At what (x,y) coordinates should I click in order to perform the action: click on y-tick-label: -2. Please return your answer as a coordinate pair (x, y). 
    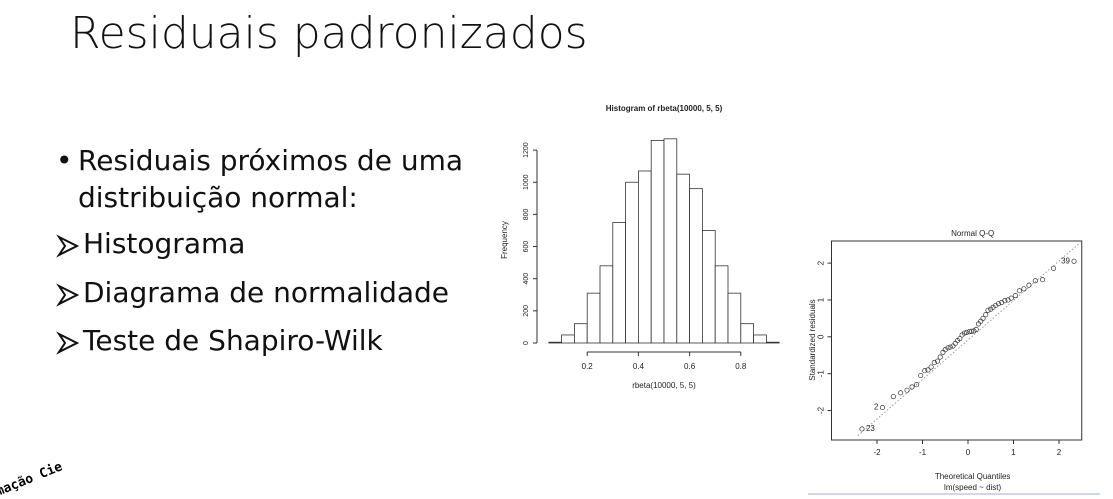
    Looking at the image, I should click on (821, 410).